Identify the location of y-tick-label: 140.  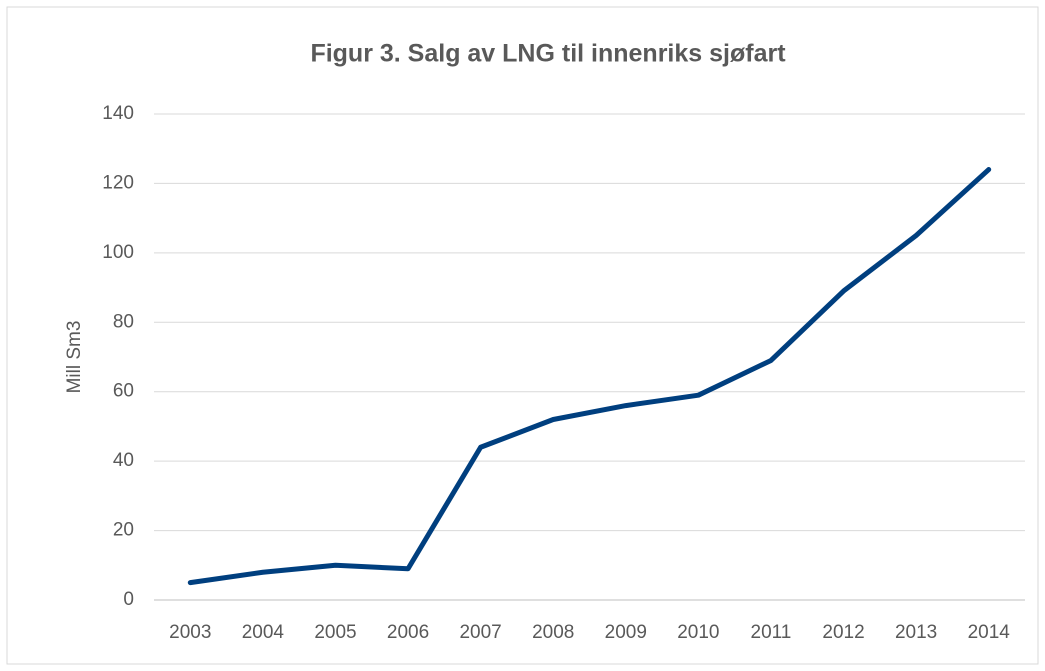
(118, 113).